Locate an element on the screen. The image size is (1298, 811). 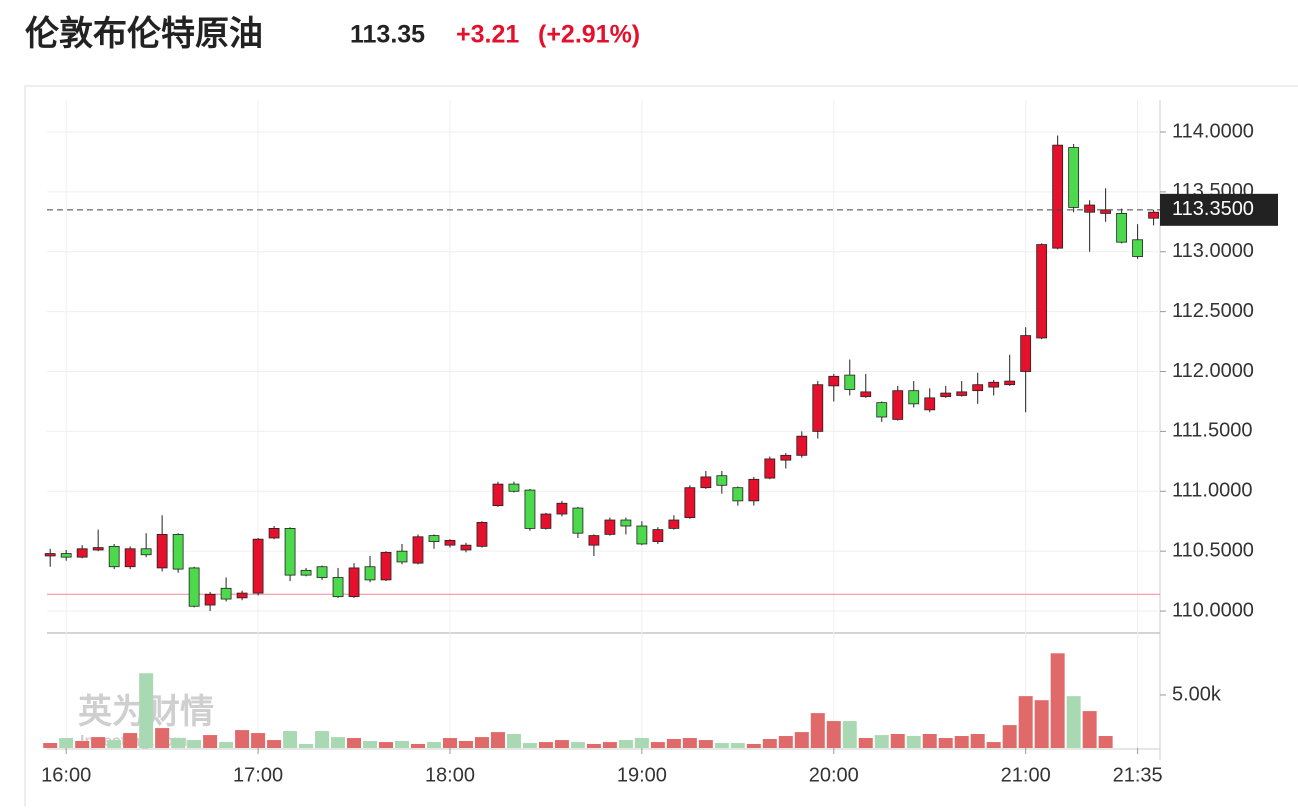
x-tick-label: 17:00 is located at coordinates (258, 775).